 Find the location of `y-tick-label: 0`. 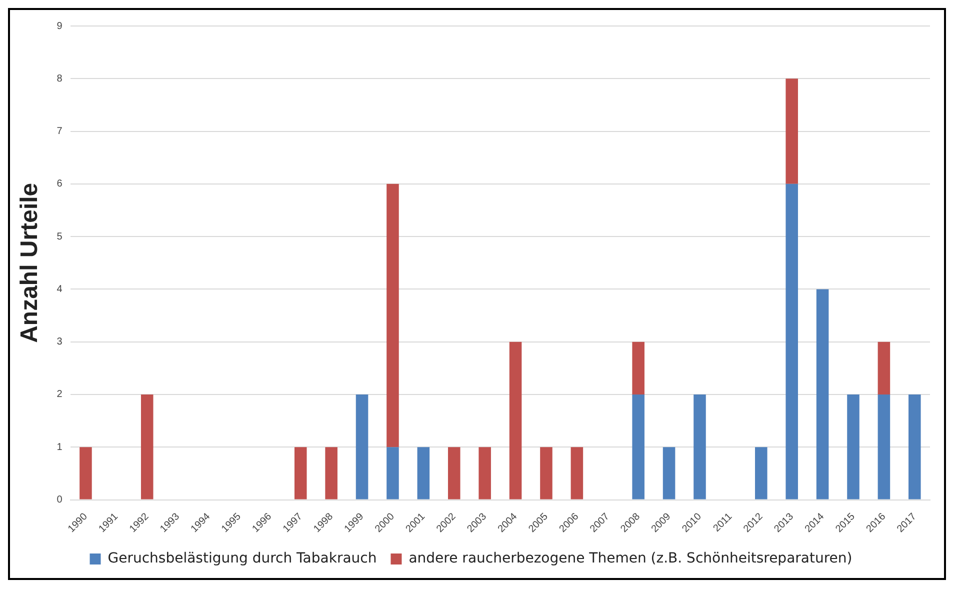

y-tick-label: 0 is located at coordinates (59, 500).